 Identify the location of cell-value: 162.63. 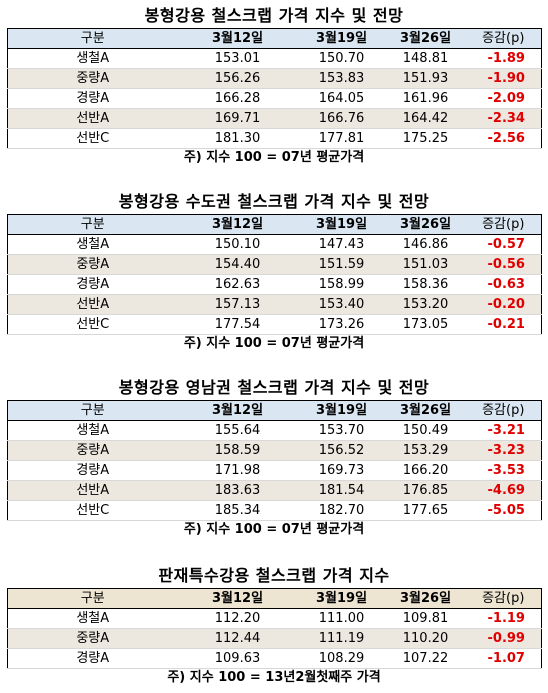
(237, 284).